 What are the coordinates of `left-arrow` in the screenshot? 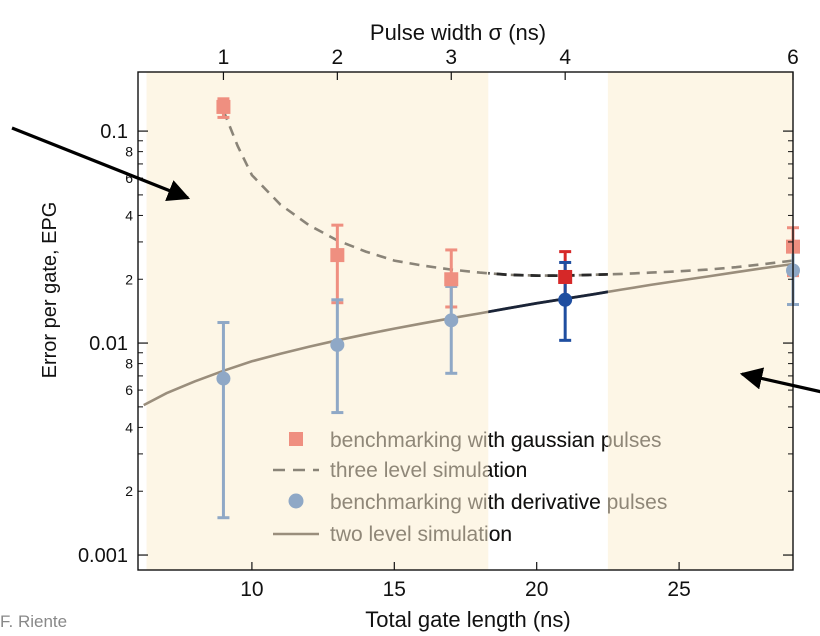 It's located at (101, 163).